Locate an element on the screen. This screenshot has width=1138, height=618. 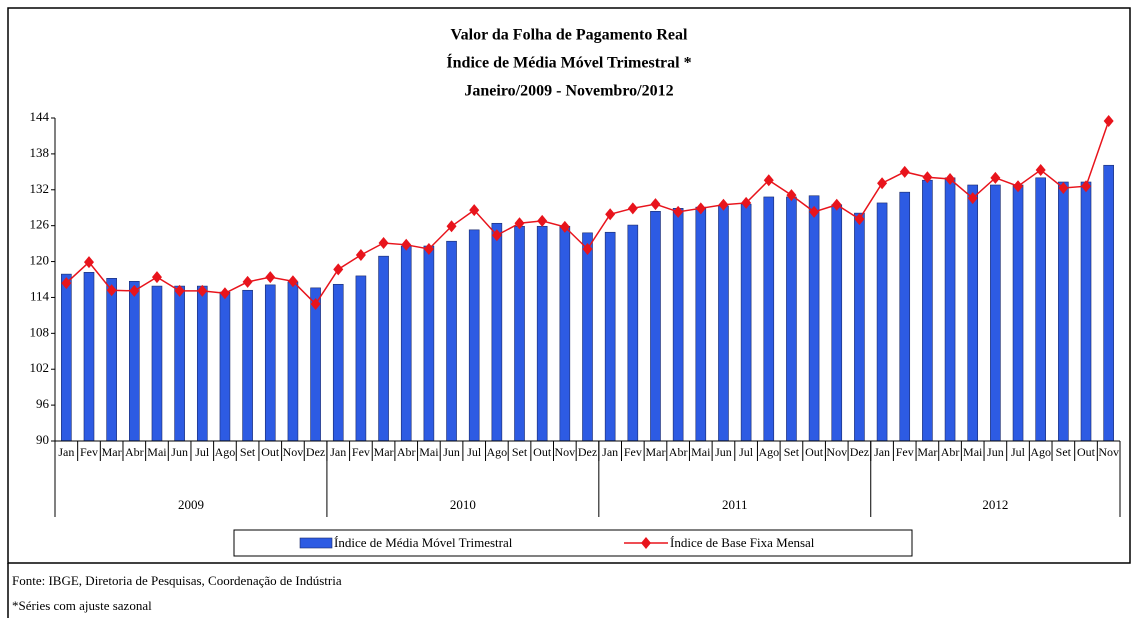
legend-label: Índice de Base Fixa Mensal is located at coordinates (742, 542).